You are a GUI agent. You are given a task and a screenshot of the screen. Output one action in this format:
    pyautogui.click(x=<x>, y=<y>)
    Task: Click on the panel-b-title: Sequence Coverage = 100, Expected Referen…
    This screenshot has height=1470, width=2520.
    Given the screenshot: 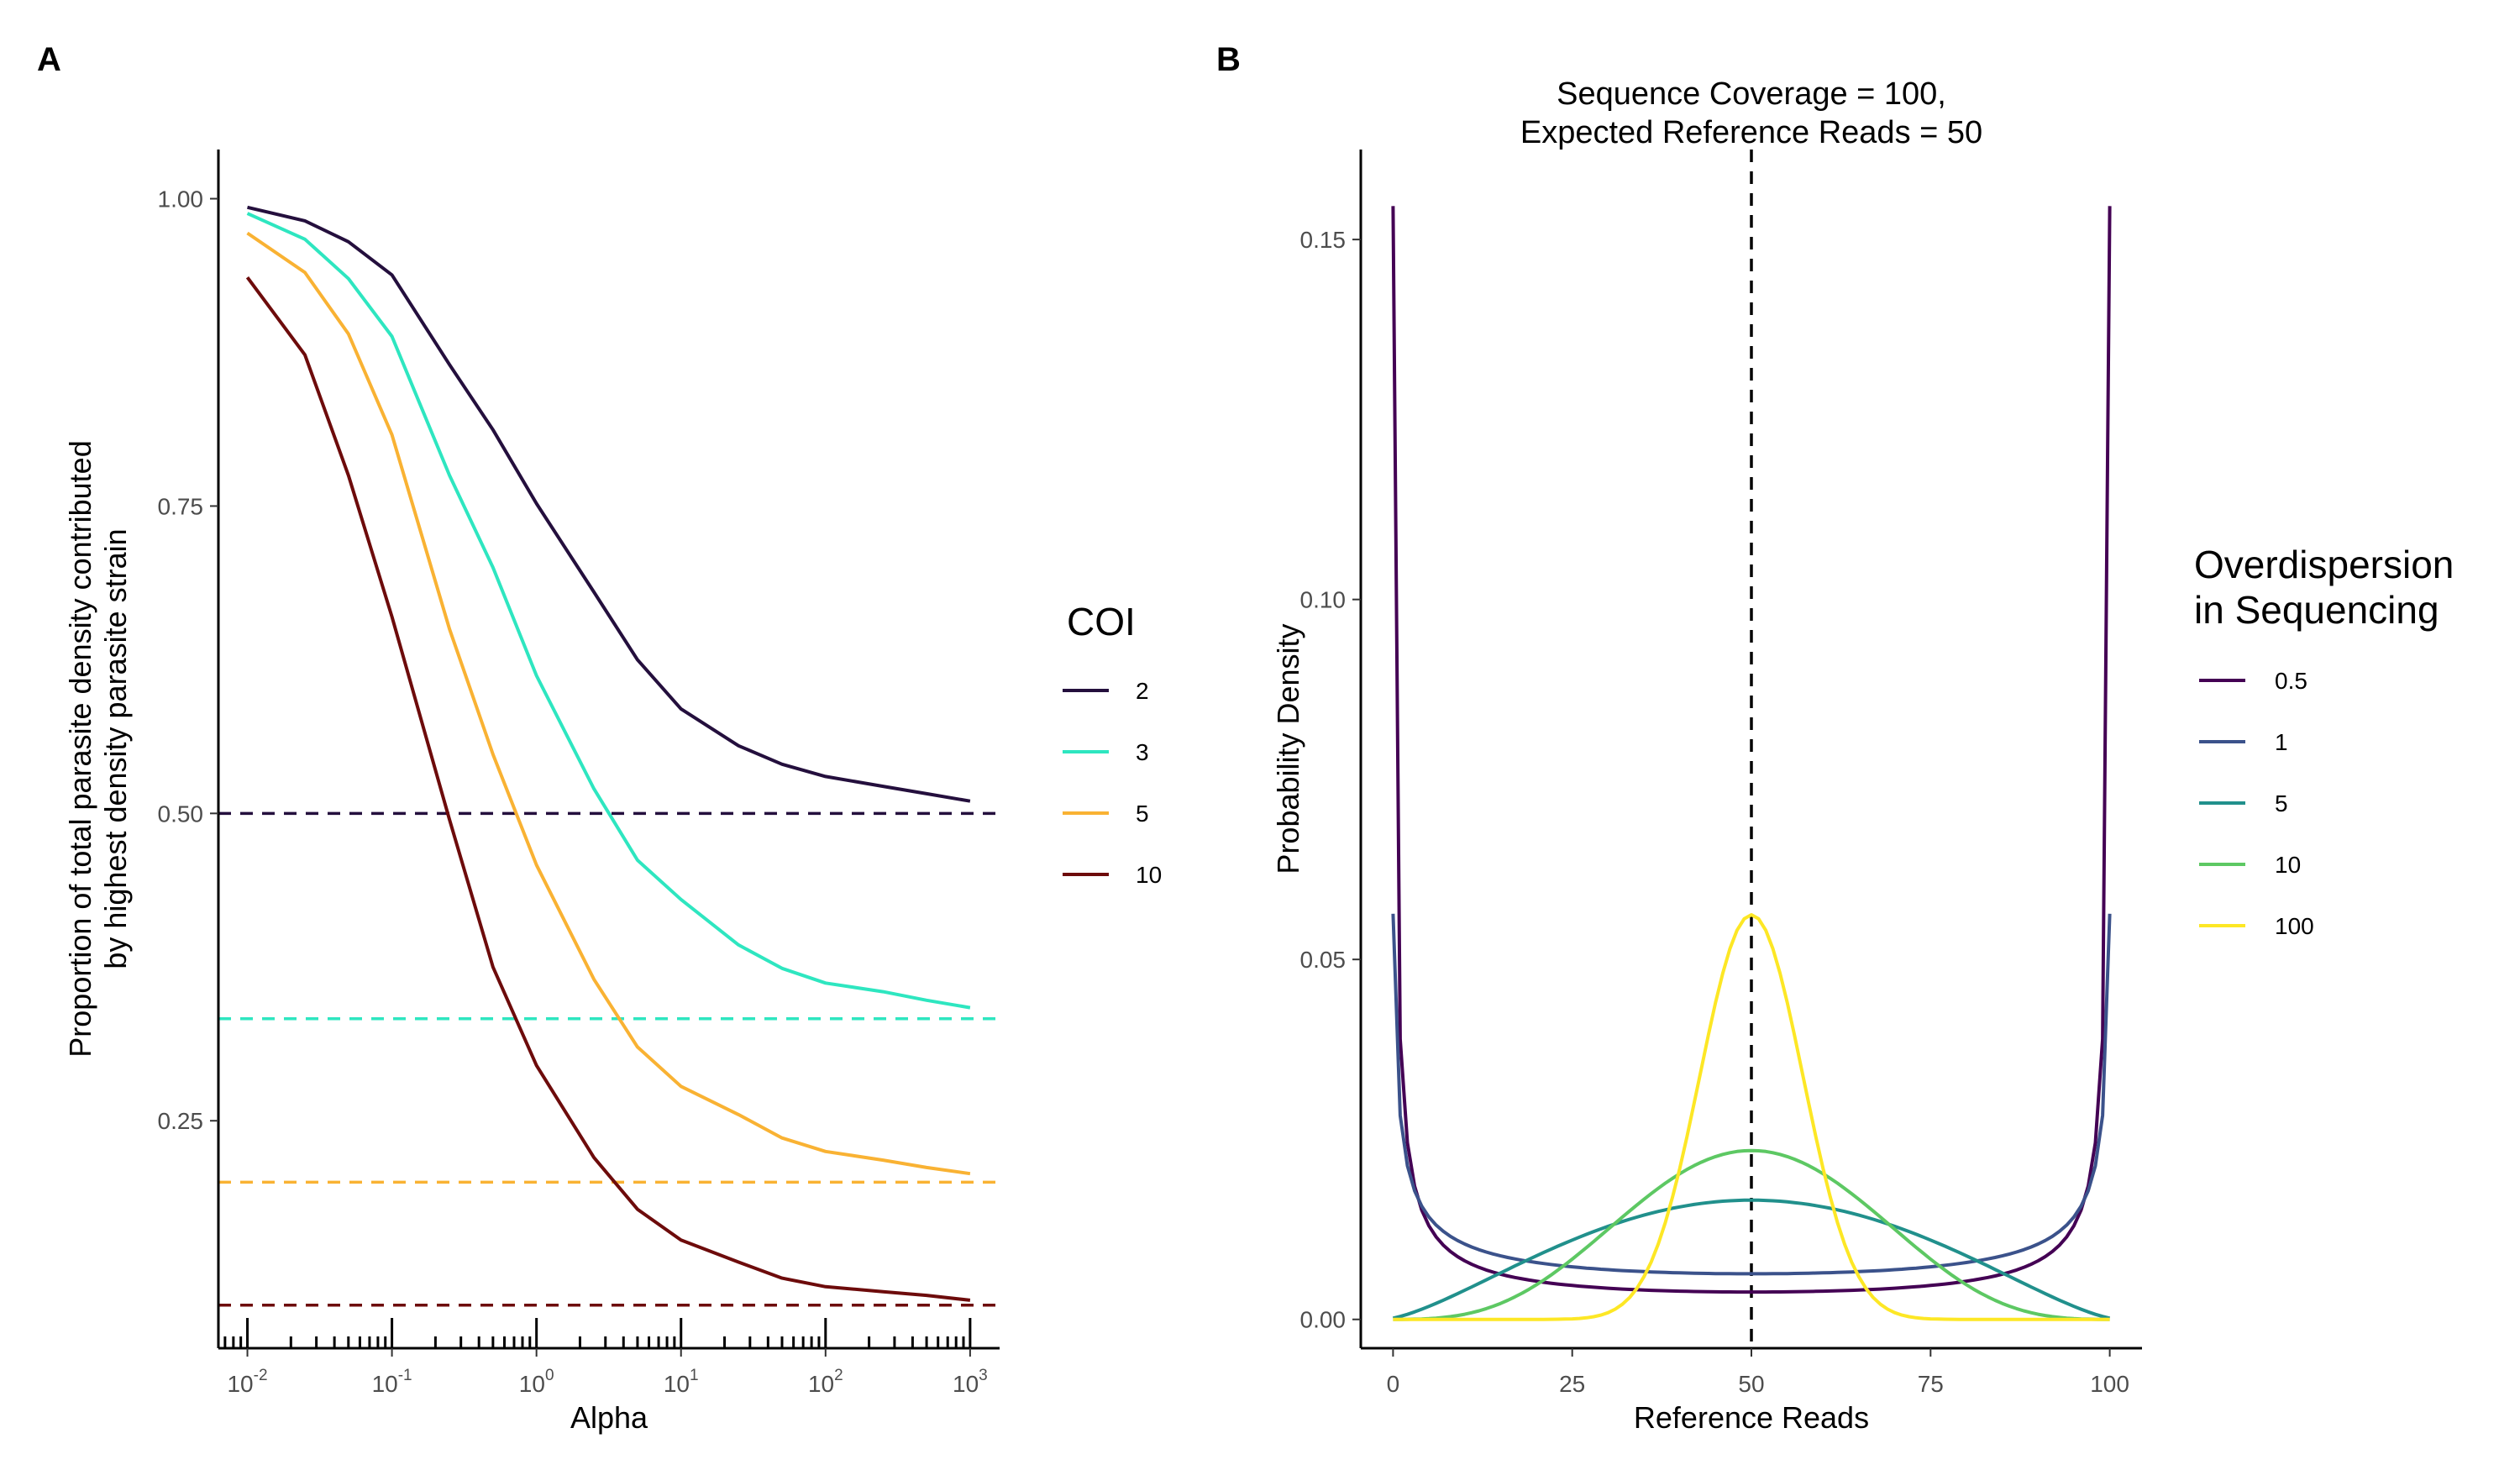 What is the action you would take?
    pyautogui.click(x=1751, y=113)
    